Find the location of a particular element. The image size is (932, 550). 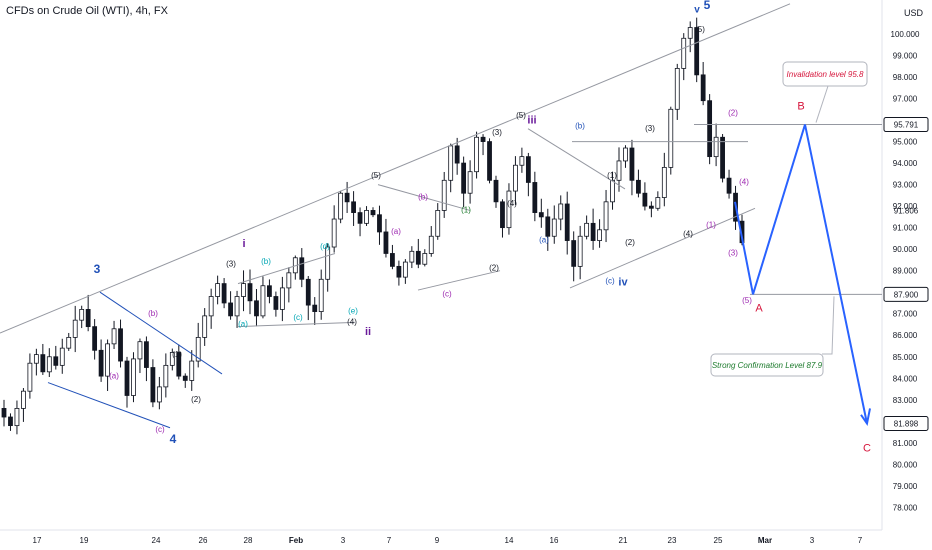

price-label: 91.806 is located at coordinates (906, 210).